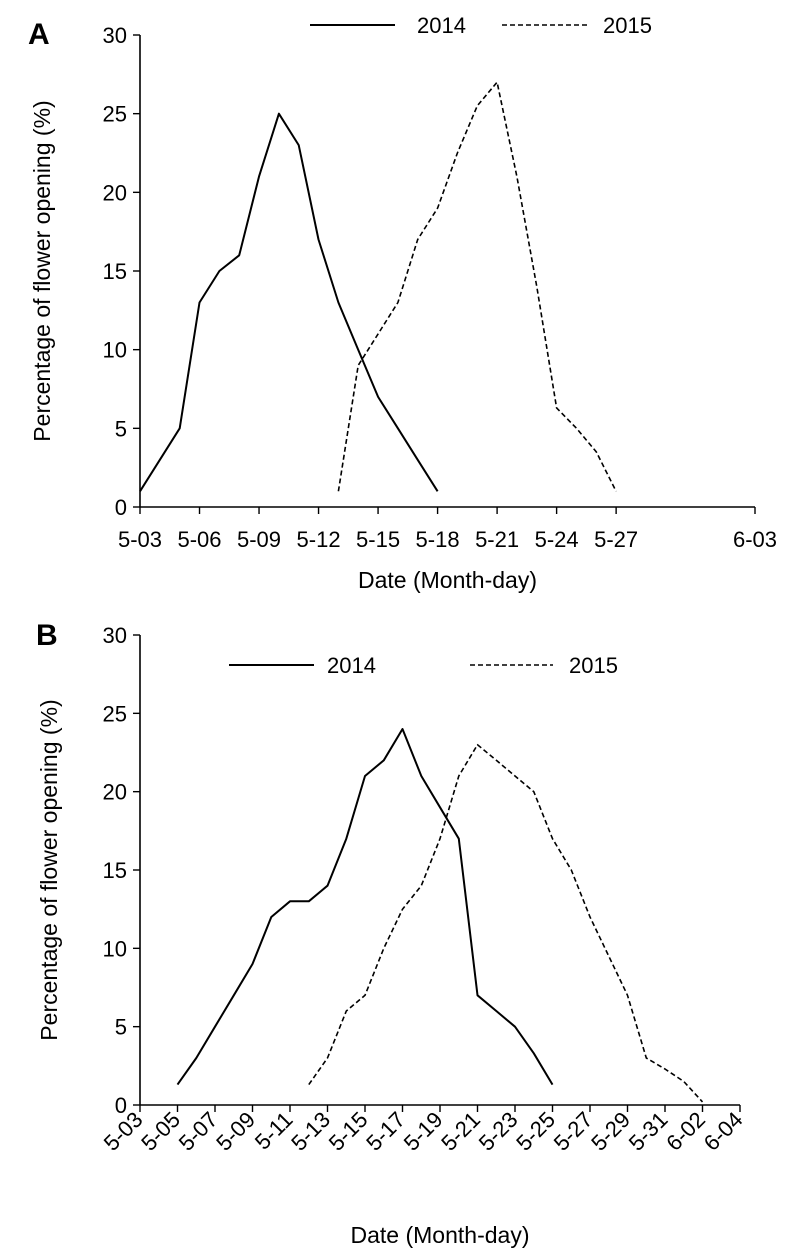  I want to click on x-tick-label: 5-31, so click(648, 1131).